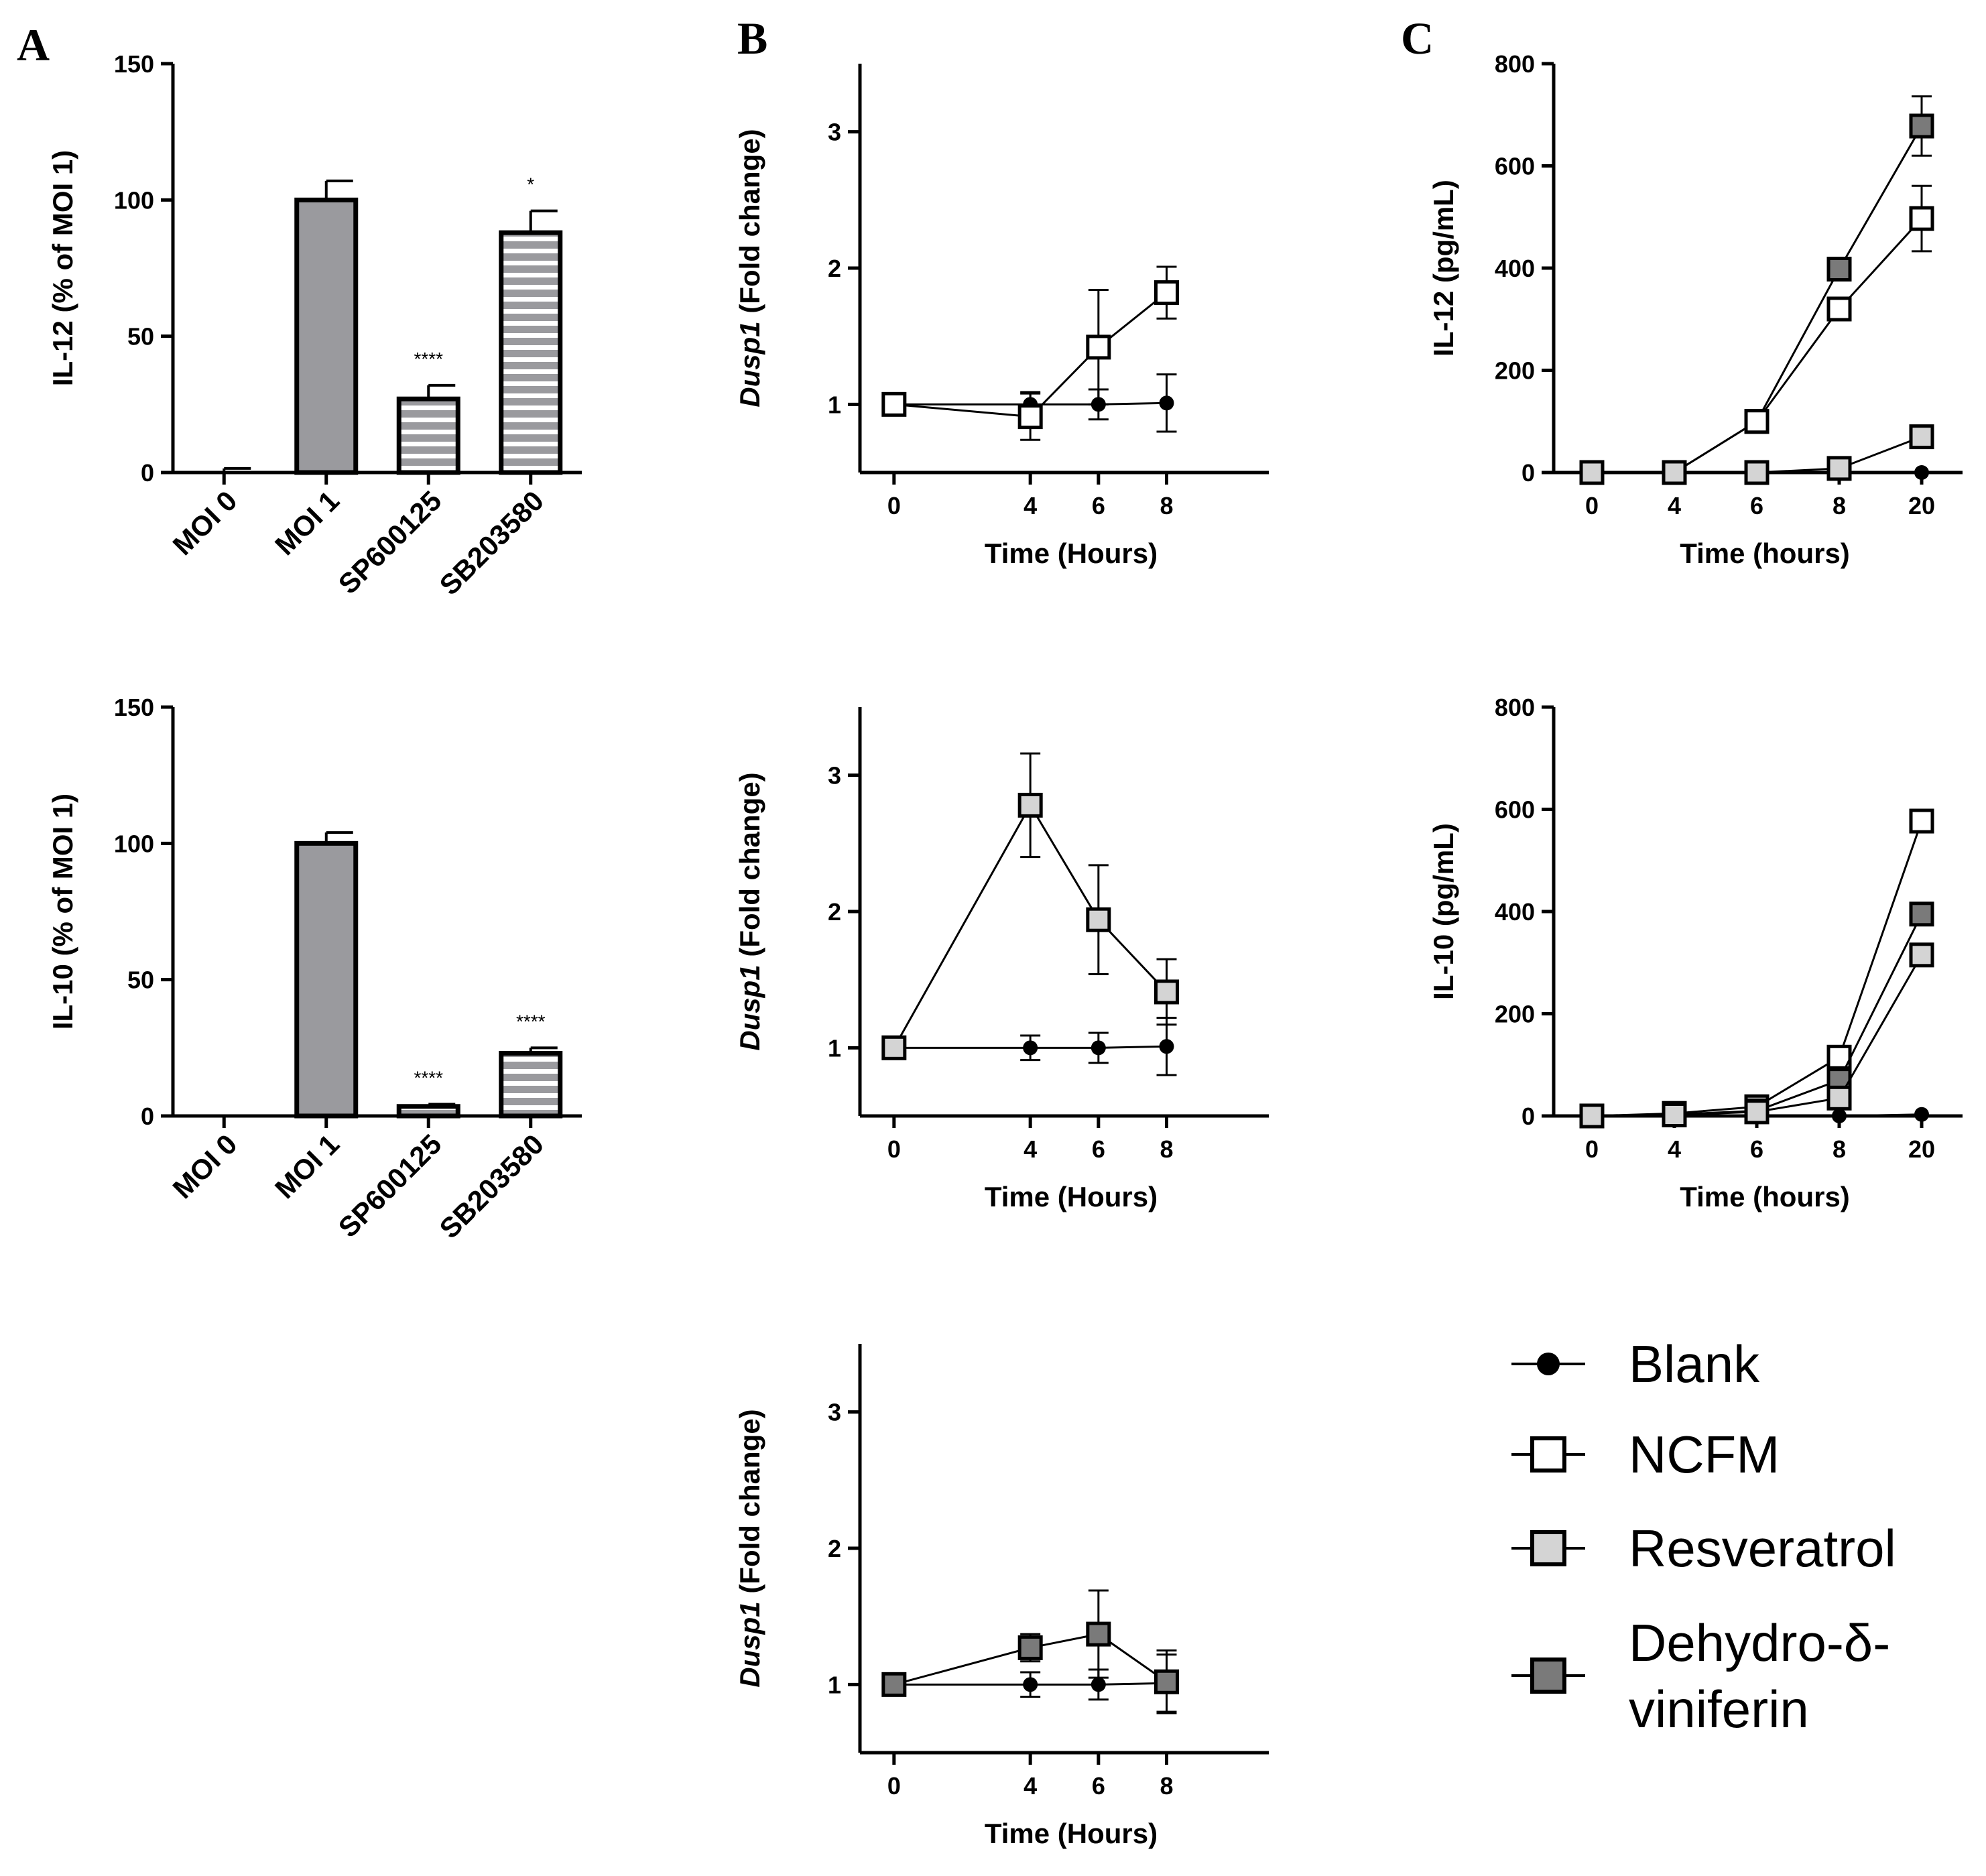 The width and height of the screenshot is (1986, 1876). Describe the element at coordinates (205, 523) in the screenshot. I see `a1-x-tick-label-0: MOI 0` at that location.